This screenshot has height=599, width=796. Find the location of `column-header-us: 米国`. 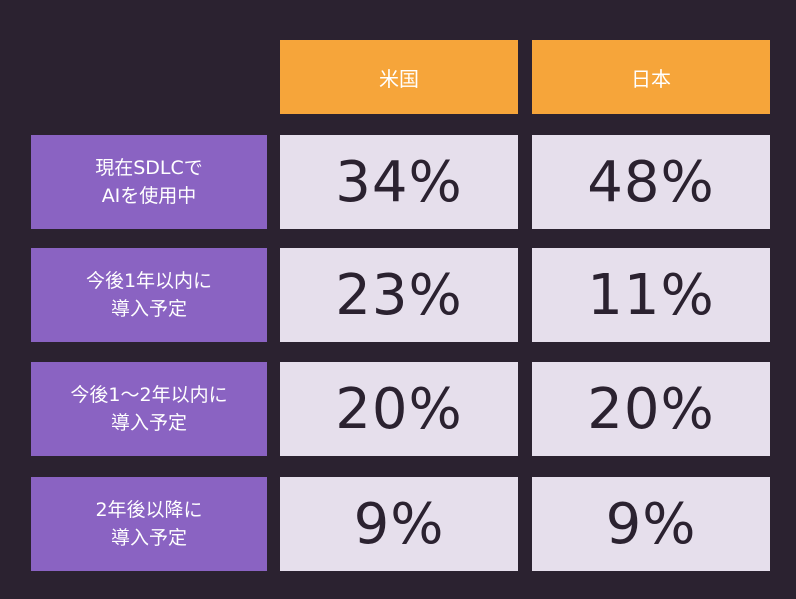

column-header-us: 米国 is located at coordinates (399, 77).